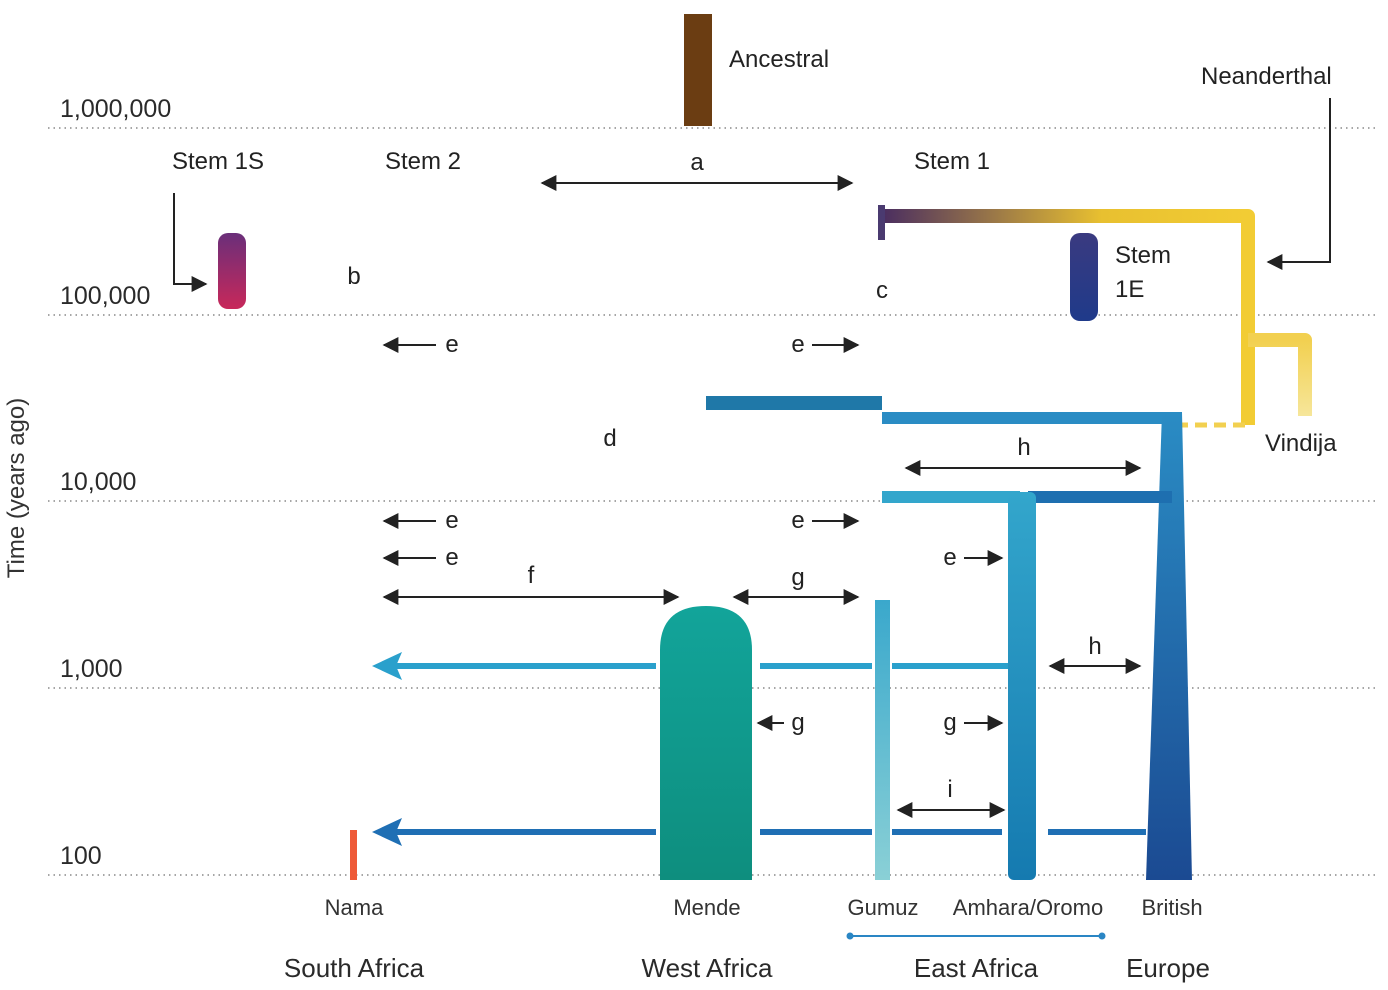 The height and width of the screenshot is (990, 1388). Describe the element at coordinates (798, 577) in the screenshot. I see `event-g-1: g` at that location.